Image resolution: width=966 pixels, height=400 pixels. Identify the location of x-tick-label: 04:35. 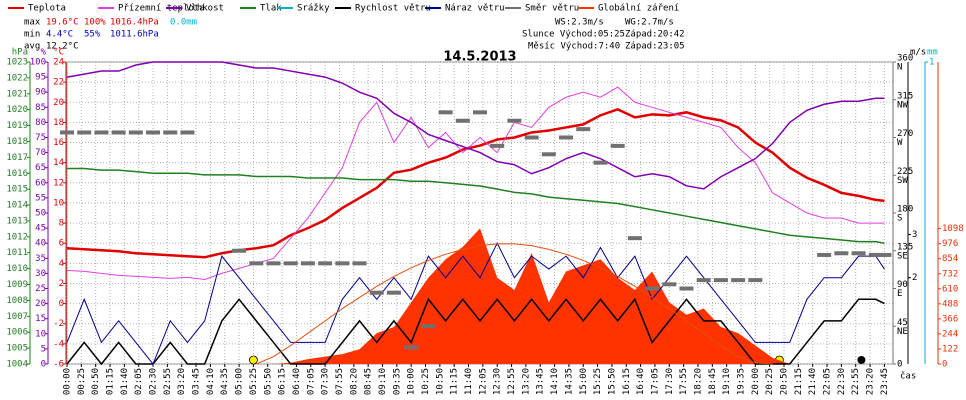
(225, 381).